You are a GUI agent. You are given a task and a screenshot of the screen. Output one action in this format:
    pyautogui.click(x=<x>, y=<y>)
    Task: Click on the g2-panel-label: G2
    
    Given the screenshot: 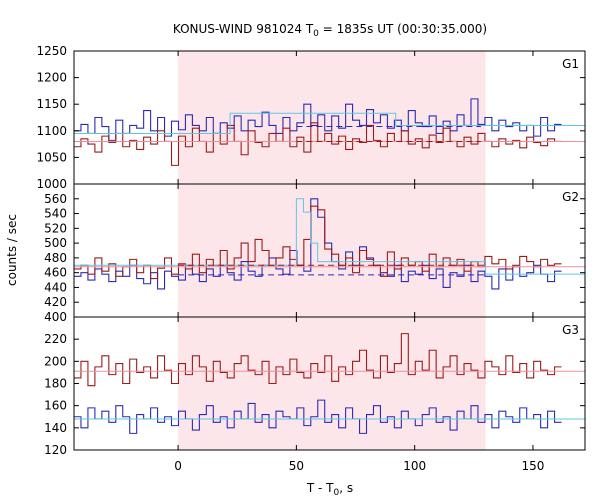 What is the action you would take?
    pyautogui.click(x=570, y=197)
    